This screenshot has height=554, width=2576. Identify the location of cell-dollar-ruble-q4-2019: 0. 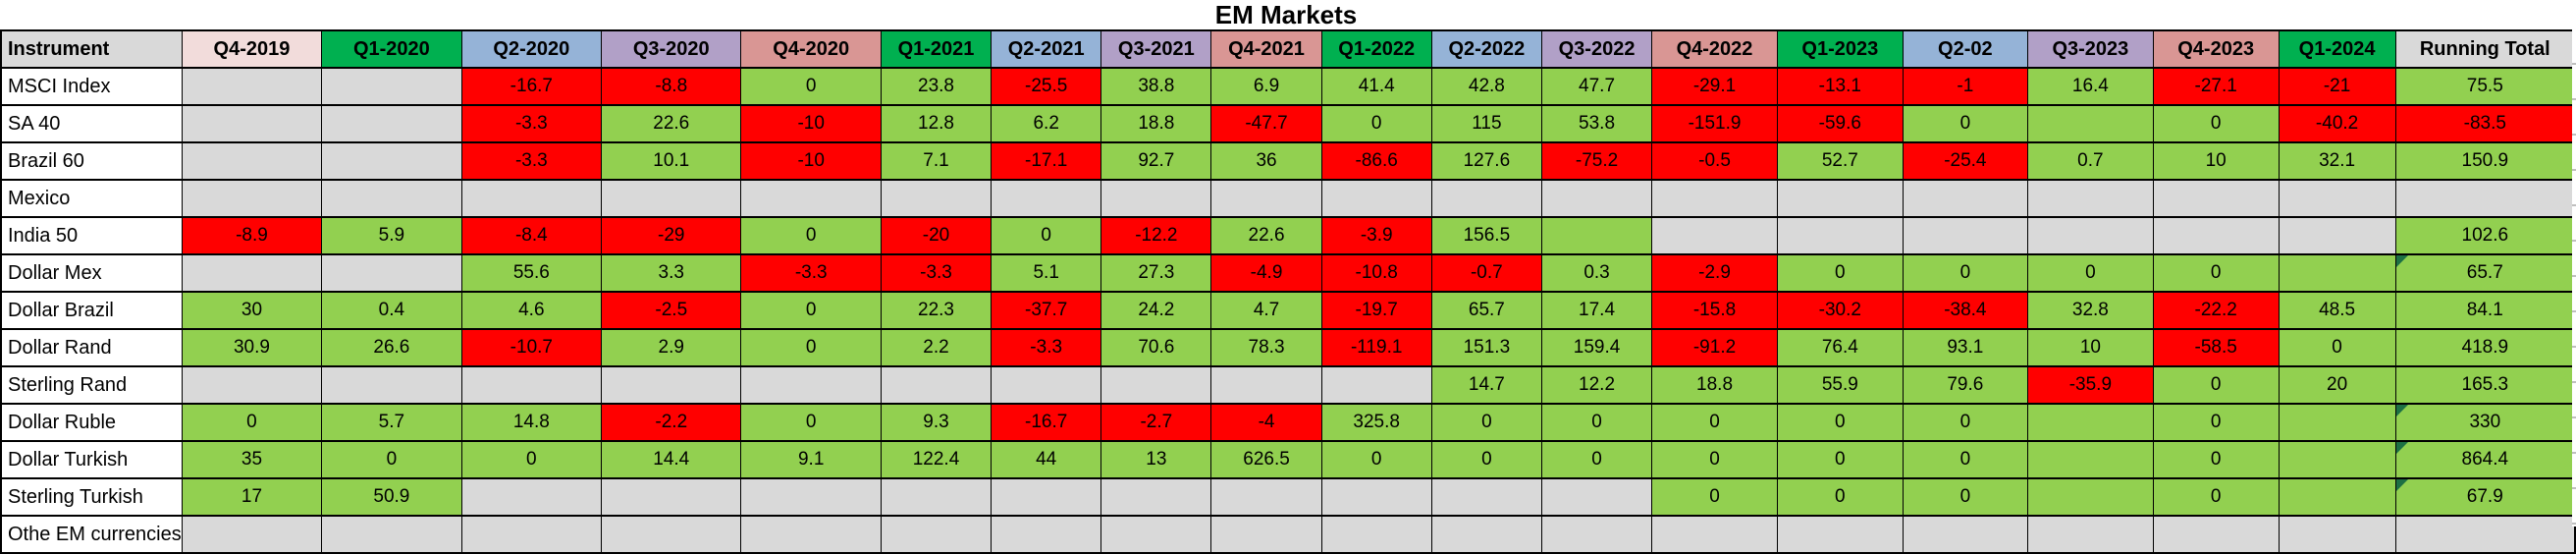
(252, 423).